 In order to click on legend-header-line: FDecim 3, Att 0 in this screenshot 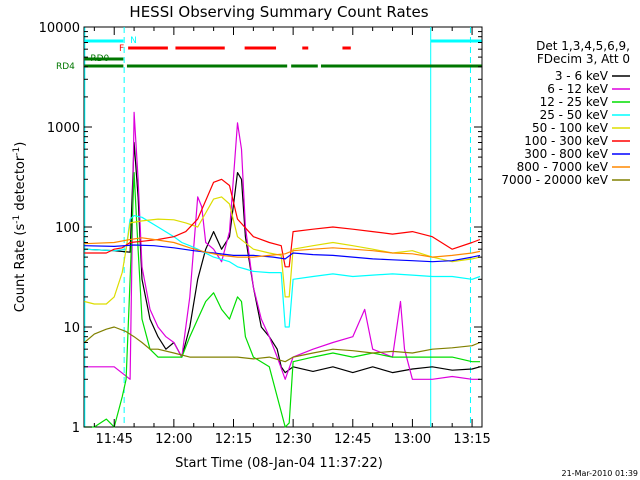, I will do `click(583, 59)`.